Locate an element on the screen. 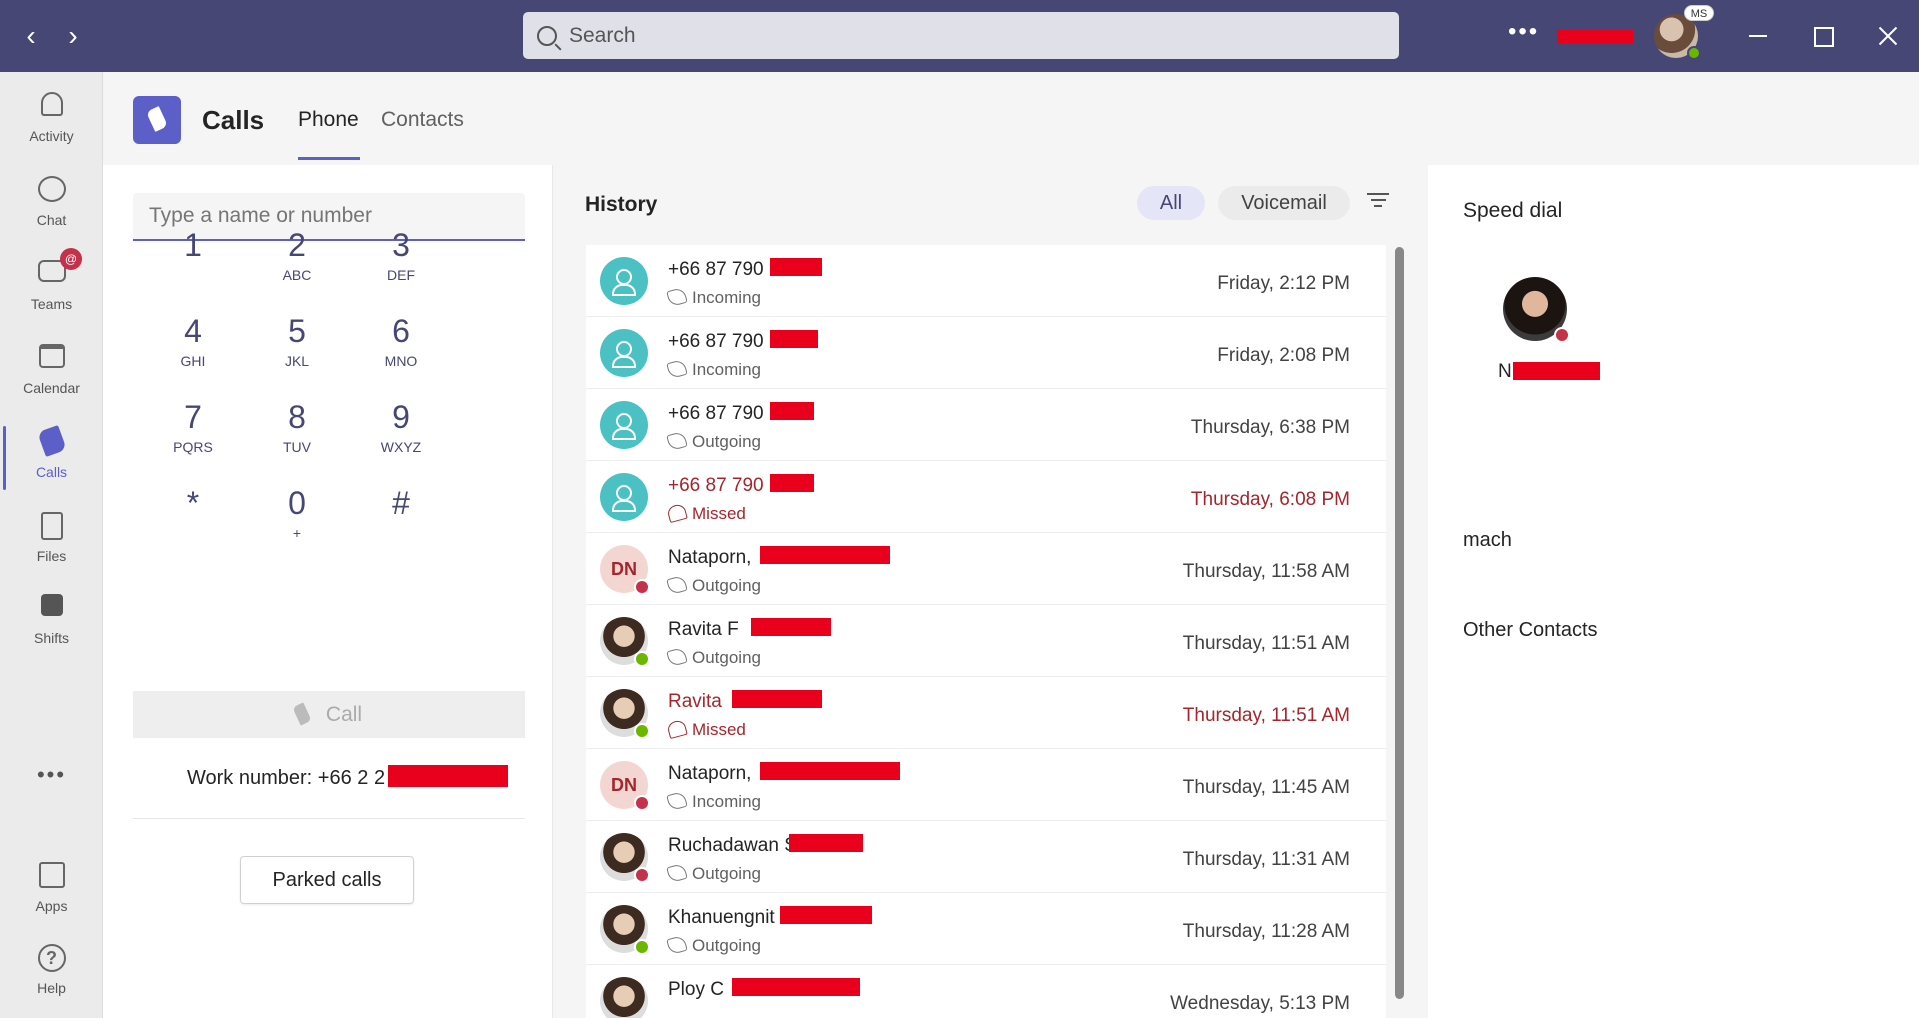 The height and width of the screenshot is (1018, 1919). dial-key: 2 ABC is located at coordinates (297, 265).